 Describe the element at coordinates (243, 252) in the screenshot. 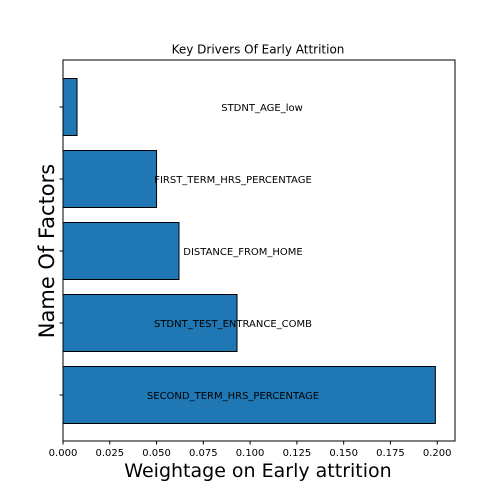

I see `bar-label: DISTANCE_FROM_HOME` at that location.